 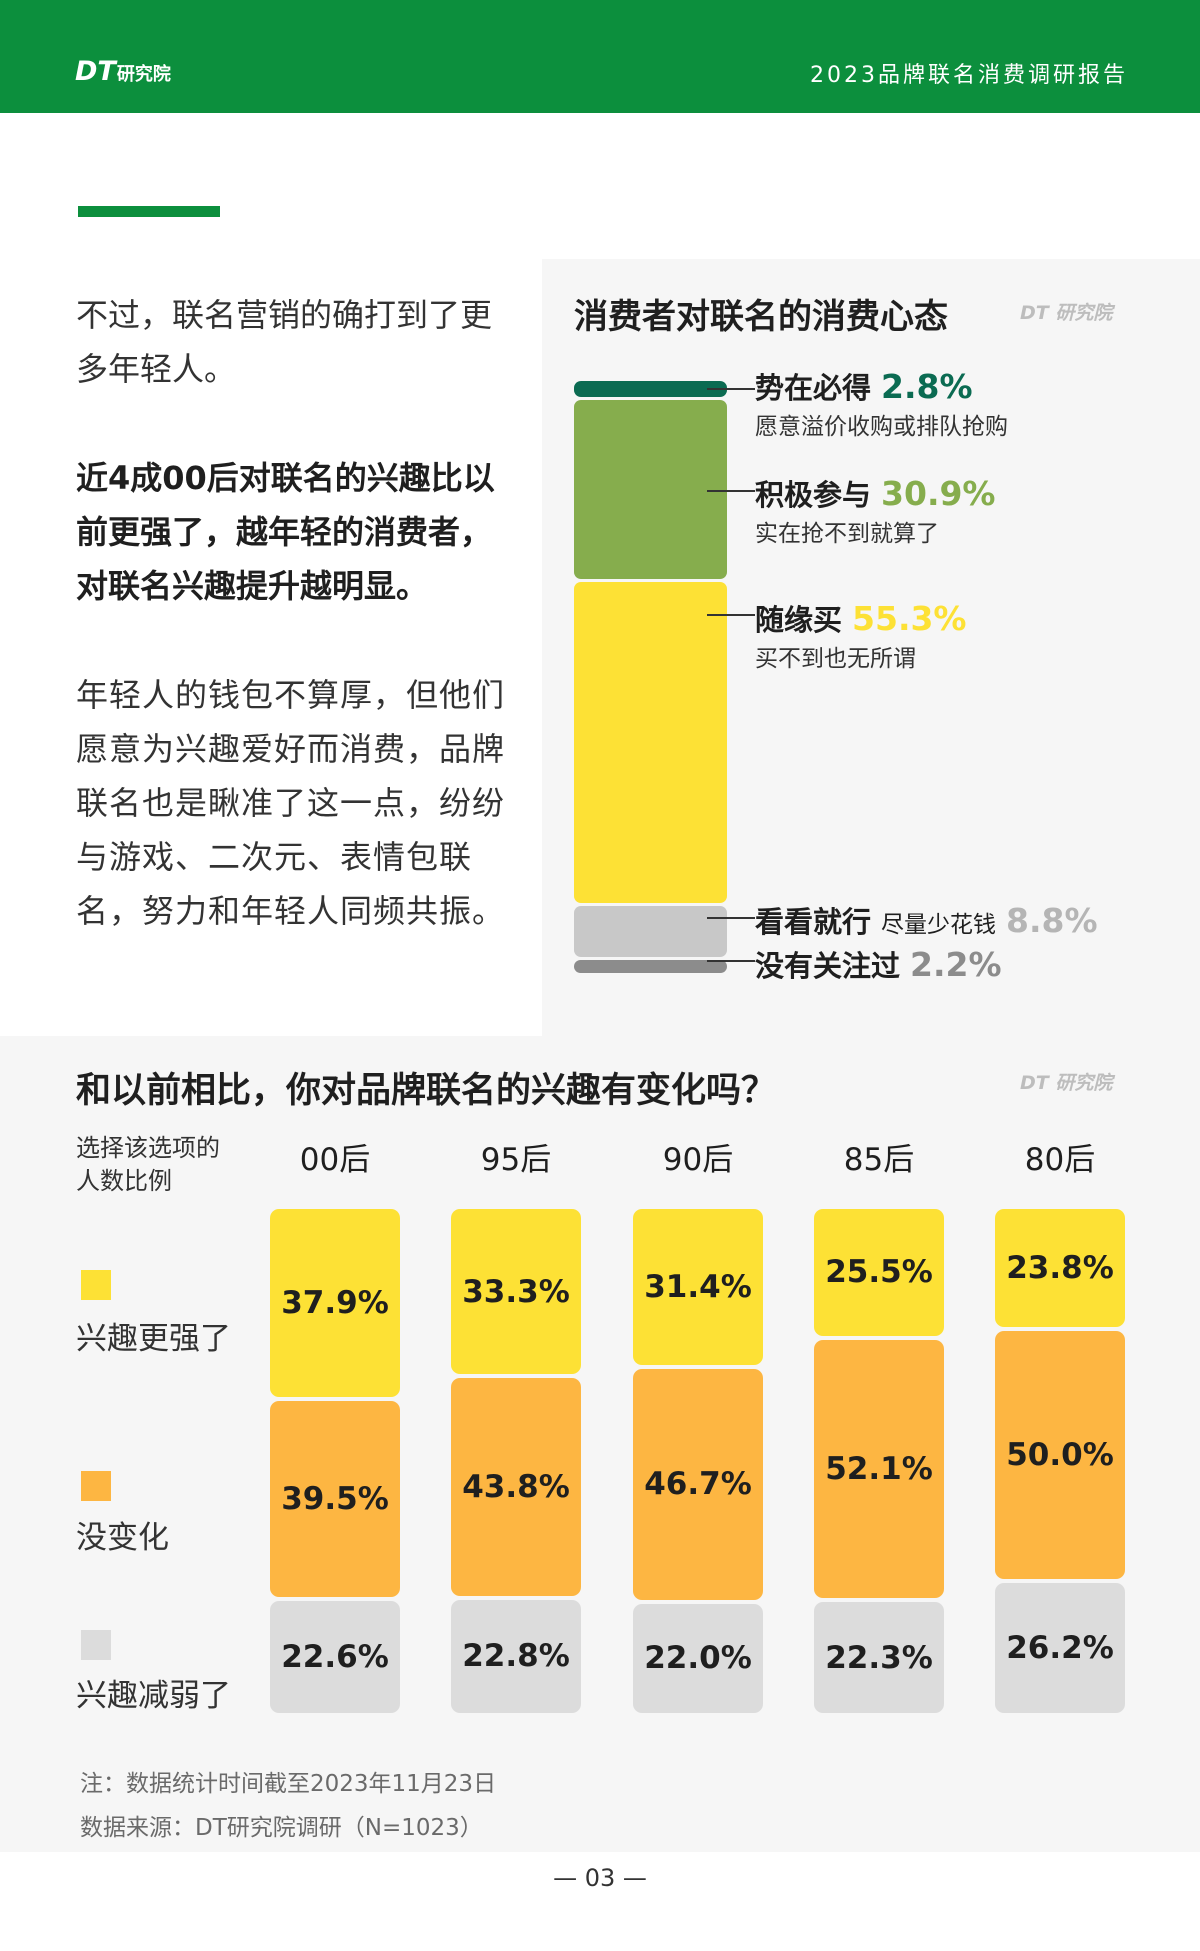 What do you see at coordinates (927, 386) in the screenshot?
I see `value-label: 2.8%` at bounding box center [927, 386].